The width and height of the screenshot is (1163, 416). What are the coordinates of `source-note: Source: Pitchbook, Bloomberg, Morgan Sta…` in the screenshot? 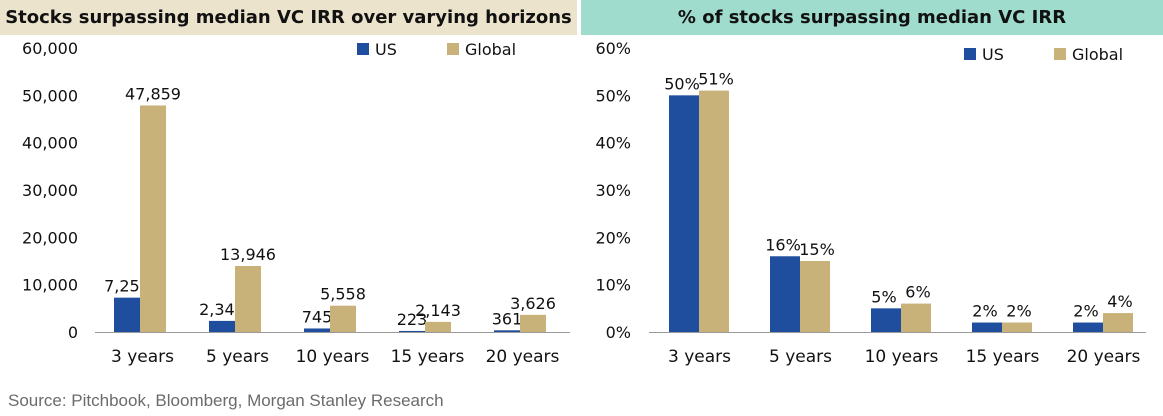 It's located at (226, 400).